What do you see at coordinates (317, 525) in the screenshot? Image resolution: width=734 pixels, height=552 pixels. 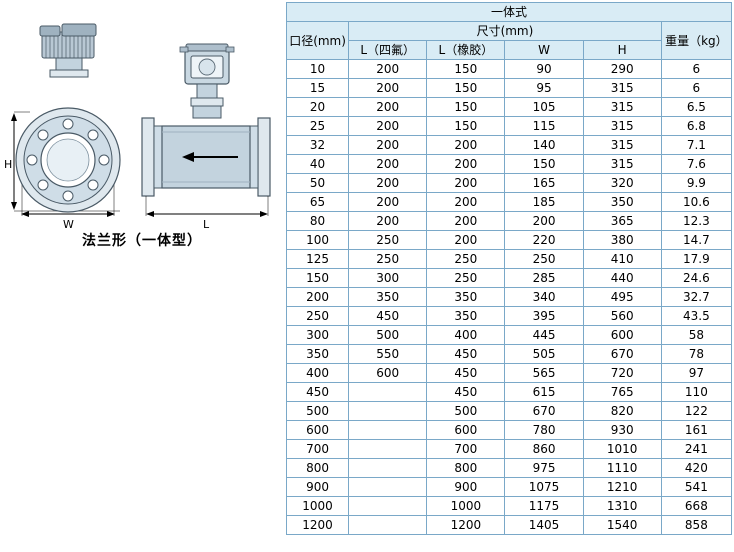 I see `cell-dn: 1200` at bounding box center [317, 525].